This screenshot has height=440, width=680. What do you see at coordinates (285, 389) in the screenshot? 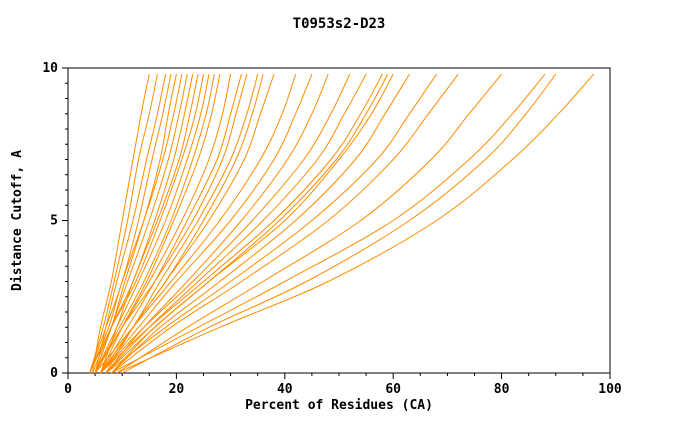
I see `x-tick-label: 40` at bounding box center [285, 389].